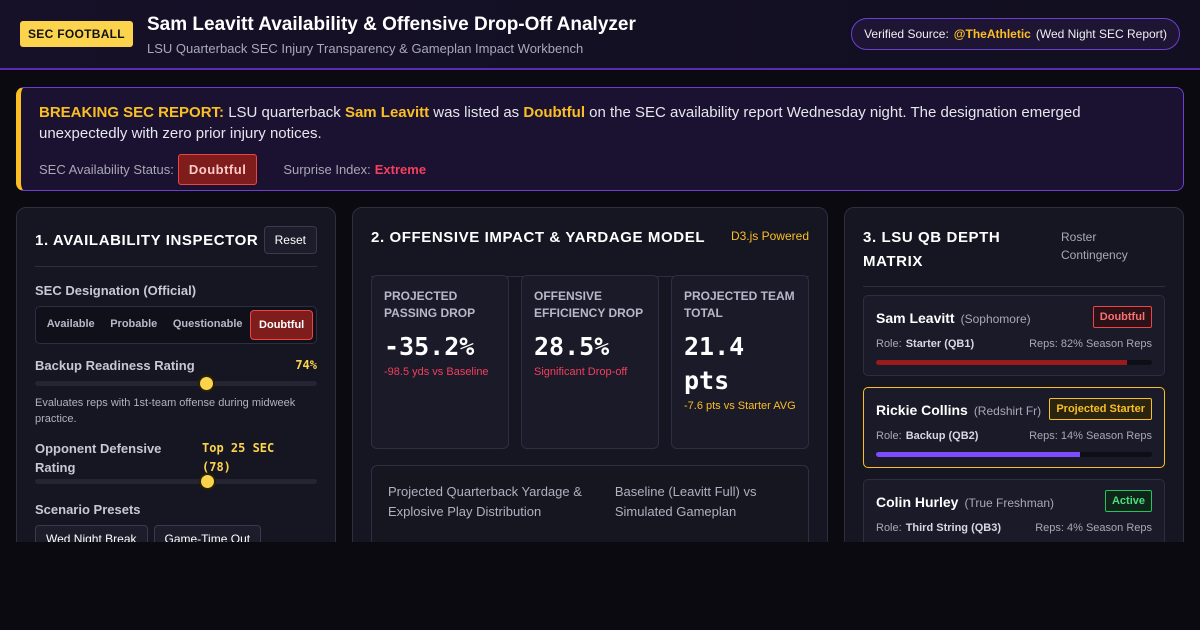  I want to click on designation-control: Available Probable Questionable Doubtful, so click(176, 325).